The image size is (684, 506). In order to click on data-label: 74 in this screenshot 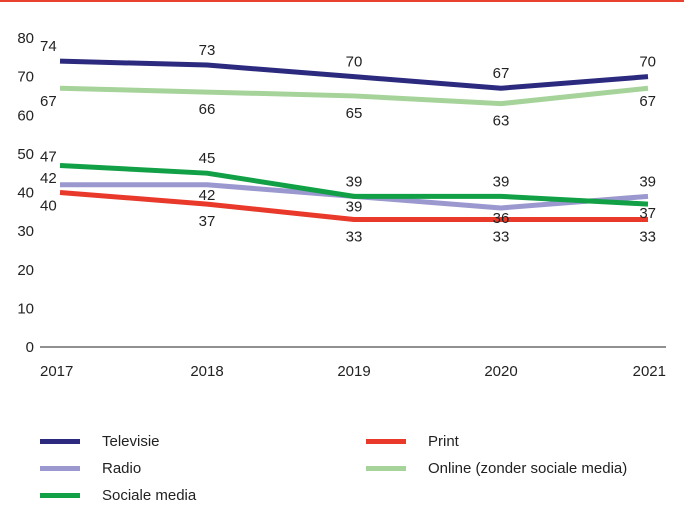, I will do `click(48, 46)`.